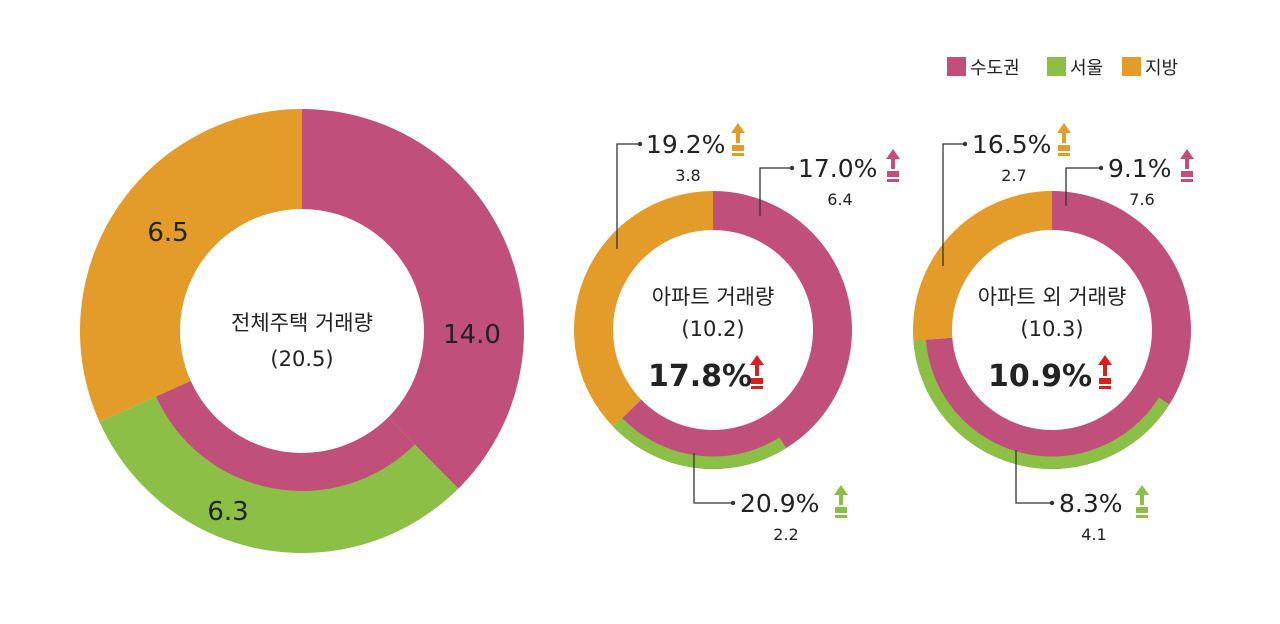 The image size is (1280, 624). I want to click on callout-value-provinces: 2.7, so click(1013, 175).